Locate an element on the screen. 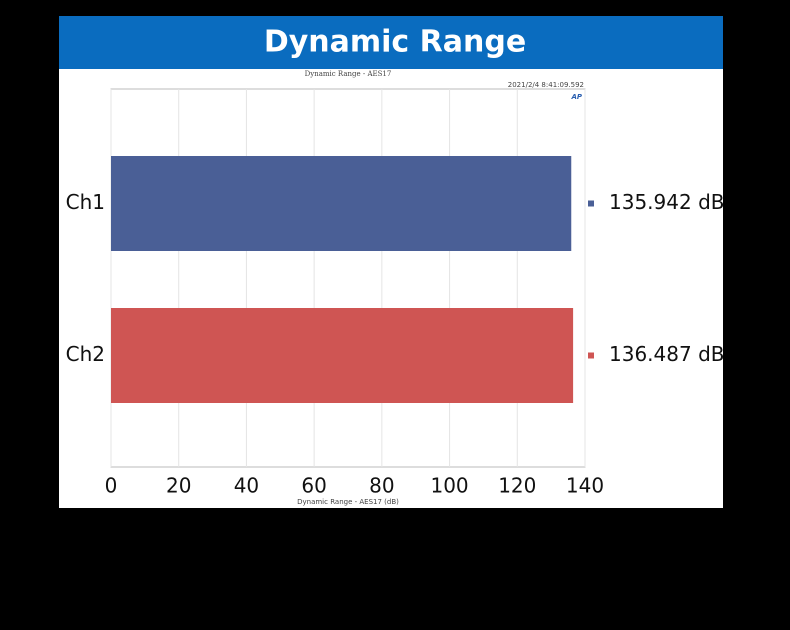 This screenshot has width=790, height=630. value-label: 136.487 dB is located at coordinates (666, 354).